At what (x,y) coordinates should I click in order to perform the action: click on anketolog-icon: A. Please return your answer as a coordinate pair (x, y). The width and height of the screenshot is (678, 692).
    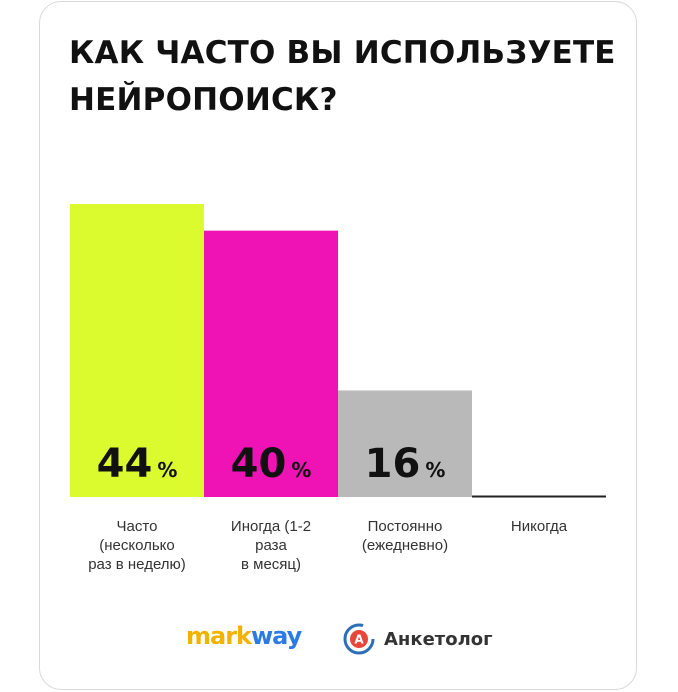
    Looking at the image, I should click on (359, 639).